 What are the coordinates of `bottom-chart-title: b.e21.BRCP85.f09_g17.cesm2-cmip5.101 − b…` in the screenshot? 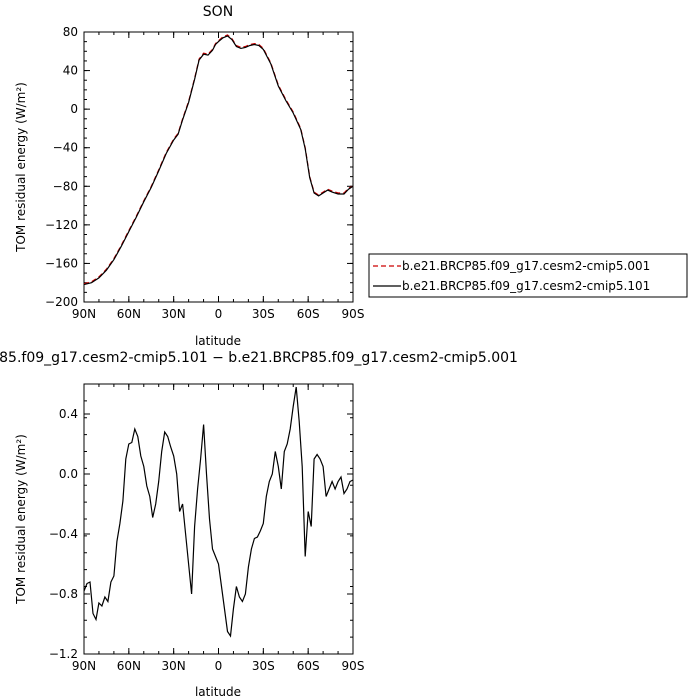 It's located at (259, 358).